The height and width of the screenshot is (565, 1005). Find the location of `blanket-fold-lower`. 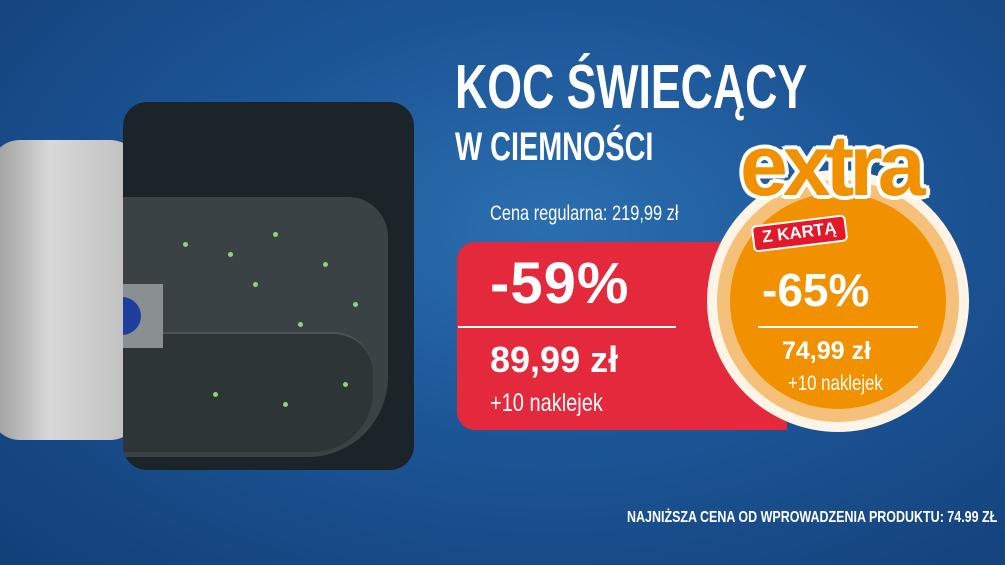

blanket-fold-lower is located at coordinates (248, 392).